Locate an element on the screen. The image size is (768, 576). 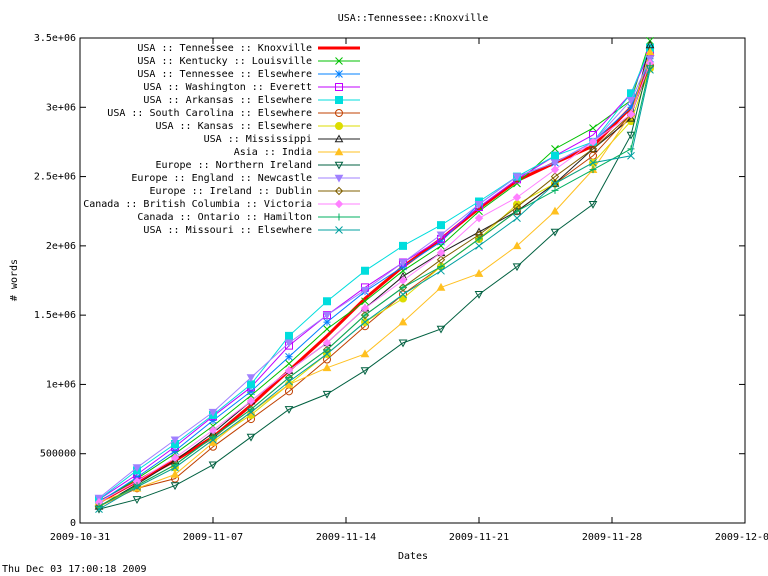
legend-label: USA :: Missouri :: Elsewhere is located at coordinates (227, 230).